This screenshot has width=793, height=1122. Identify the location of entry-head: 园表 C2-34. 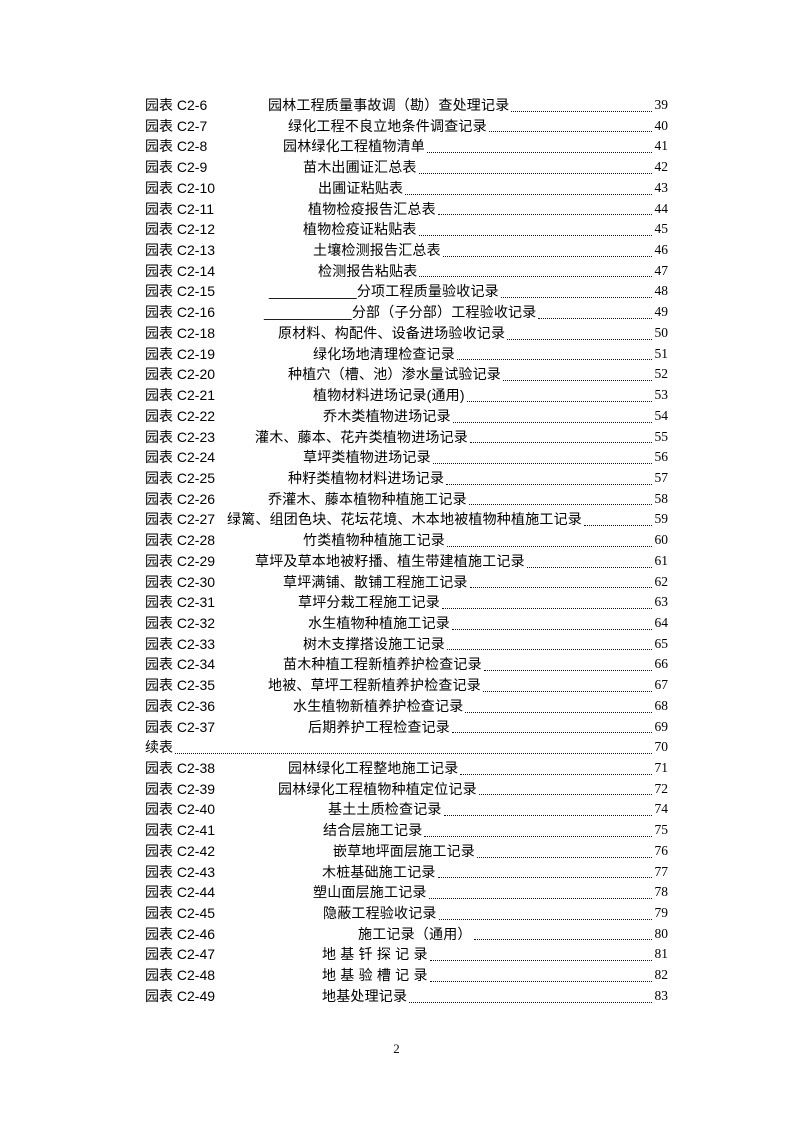
(214, 664).